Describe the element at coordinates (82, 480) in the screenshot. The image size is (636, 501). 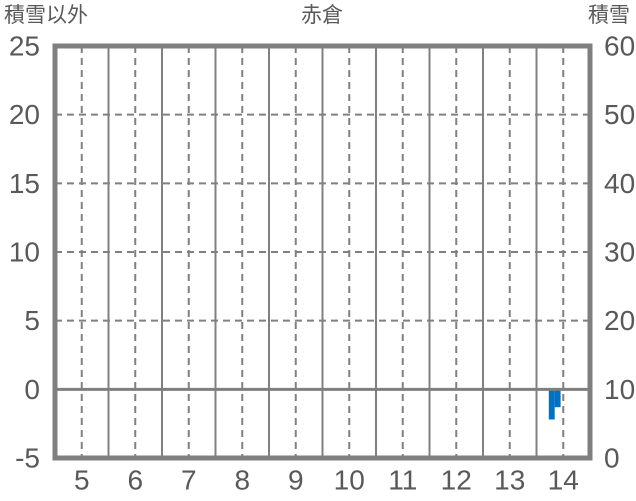
I see `x-axis-tick-label: 5` at that location.